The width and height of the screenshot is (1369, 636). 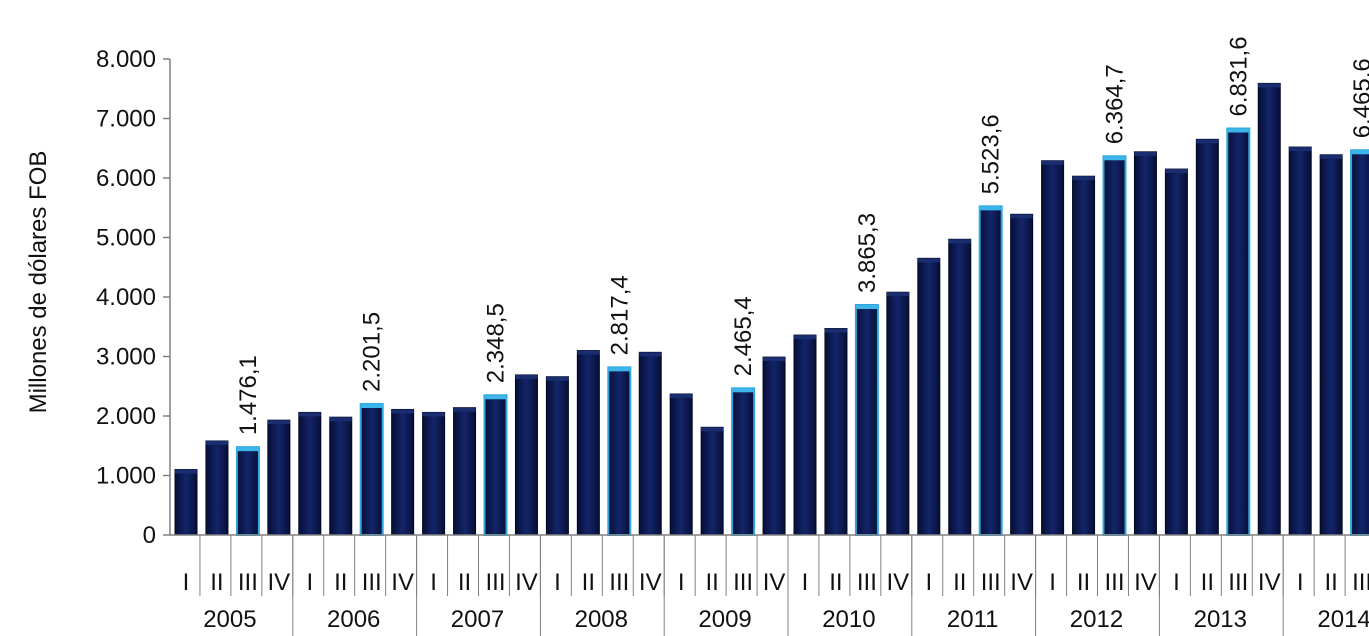 I want to click on data-label: 3.865,3, so click(x=867, y=253).